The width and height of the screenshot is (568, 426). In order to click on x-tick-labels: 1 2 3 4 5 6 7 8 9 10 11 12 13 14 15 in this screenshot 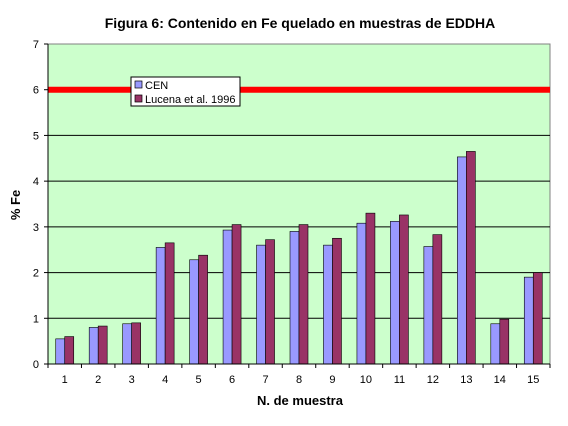, I will do `click(301, 380)`.